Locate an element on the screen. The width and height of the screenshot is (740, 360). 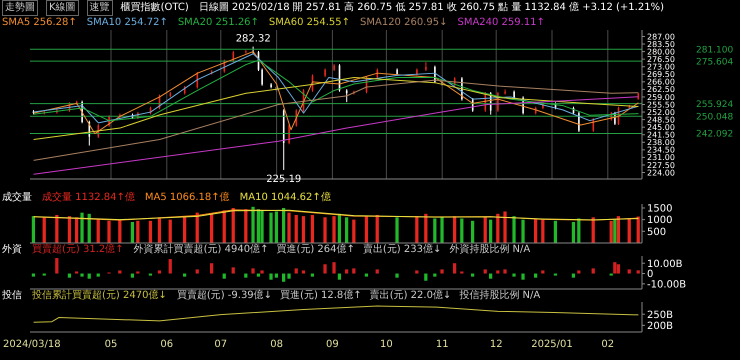
y-tick-label: 250B is located at coordinates (660, 315).